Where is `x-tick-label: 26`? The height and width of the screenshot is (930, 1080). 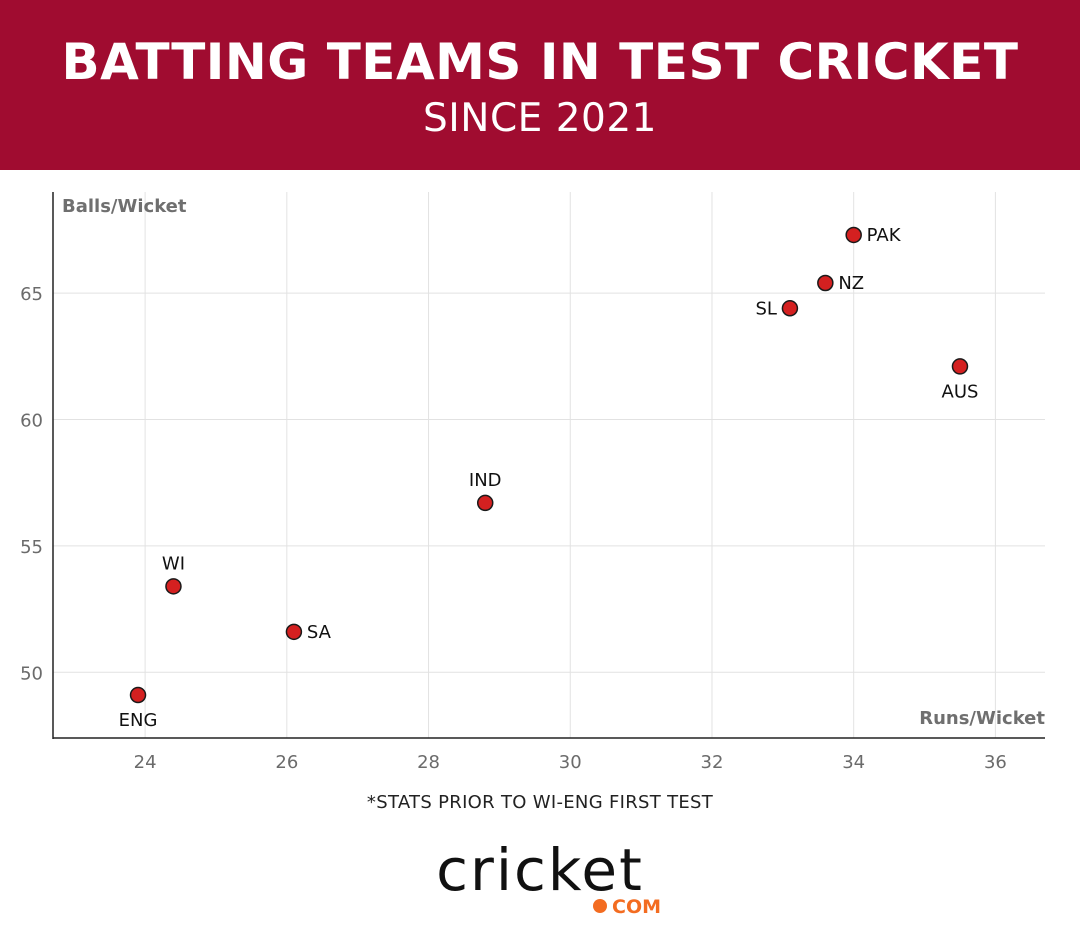
x-tick-label: 26 is located at coordinates (286, 762).